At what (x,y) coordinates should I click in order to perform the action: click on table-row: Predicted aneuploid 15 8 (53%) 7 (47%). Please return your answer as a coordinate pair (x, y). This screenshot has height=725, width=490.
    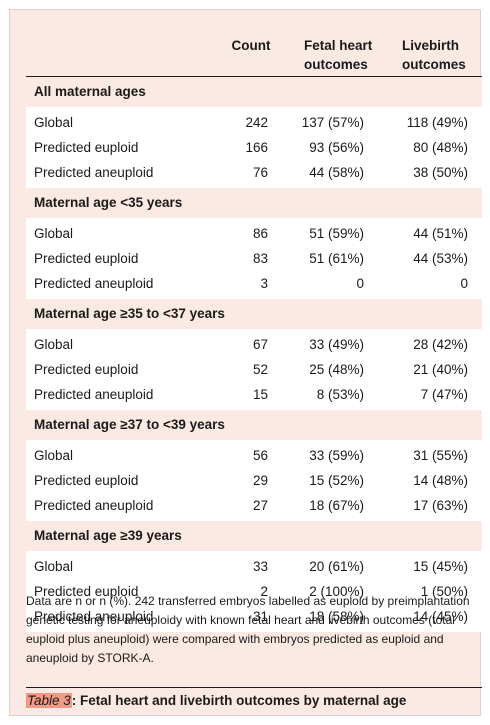
    Looking at the image, I should click on (254, 395).